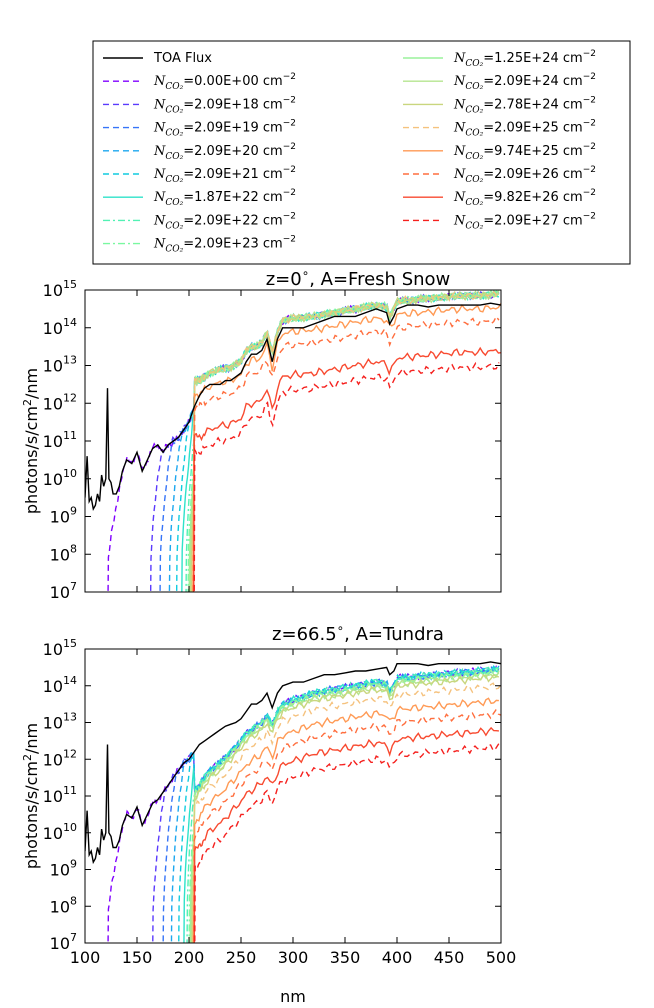  Describe the element at coordinates (293, 996) in the screenshot. I see `x-axis-label: nm` at that location.